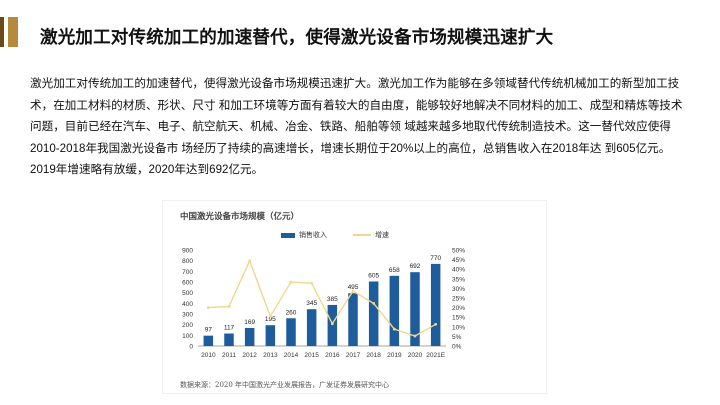 The image size is (720, 405). Describe the element at coordinates (2, 32) in the screenshot. I see `accent-bar-dark` at that location.